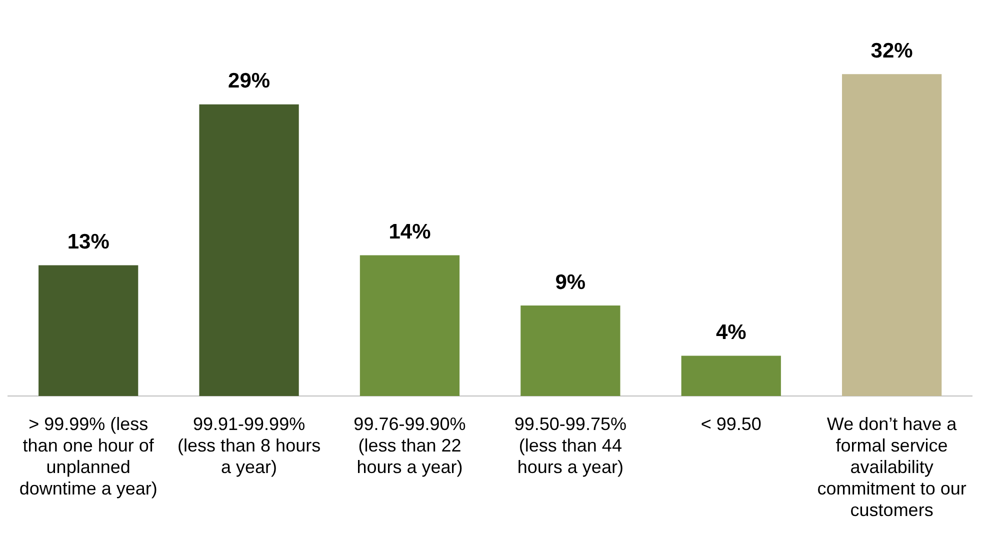 The height and width of the screenshot is (540, 985). I want to click on x-tick-label: 99.50-99.75% (less than 44 hours a year), so click(570, 445).